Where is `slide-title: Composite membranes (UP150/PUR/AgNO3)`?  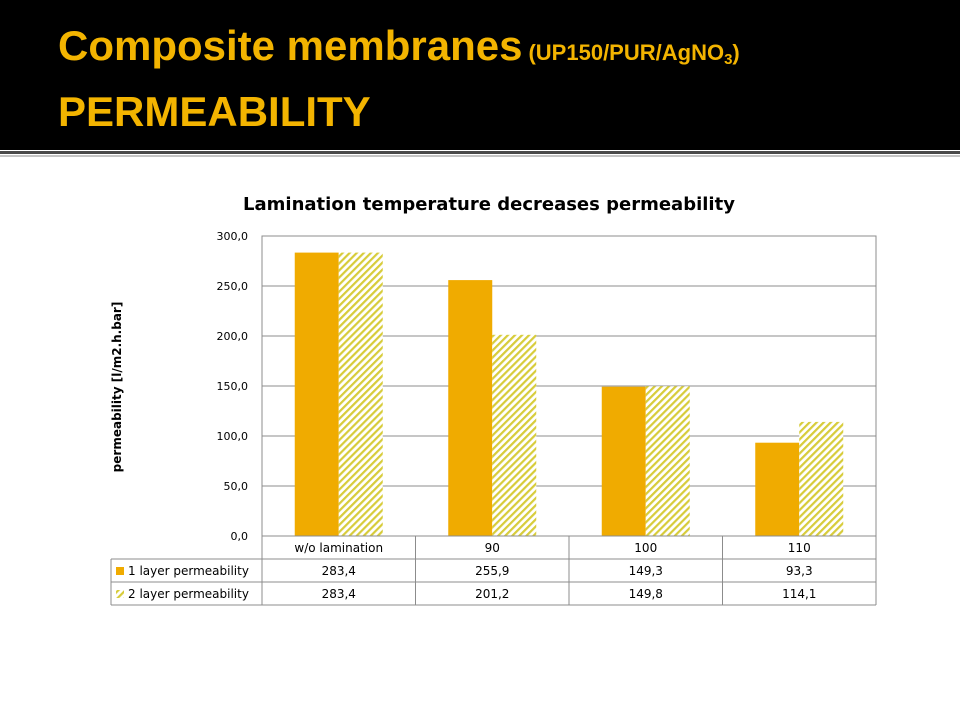
slide-title: Composite membranes (UP150/PUR/AgNO3) is located at coordinates (399, 46).